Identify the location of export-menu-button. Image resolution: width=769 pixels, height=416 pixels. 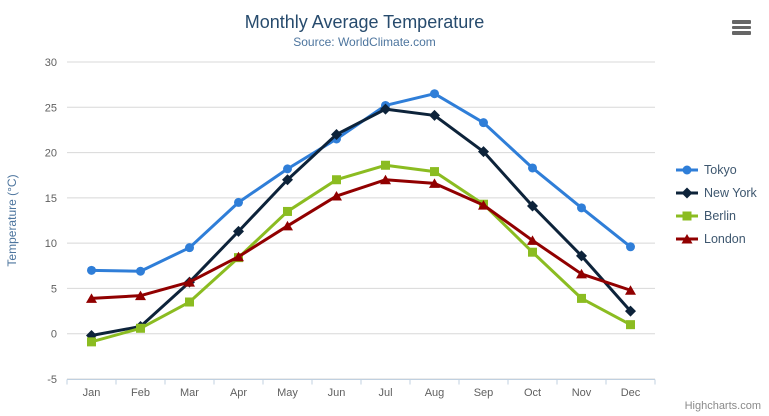
(741, 28).